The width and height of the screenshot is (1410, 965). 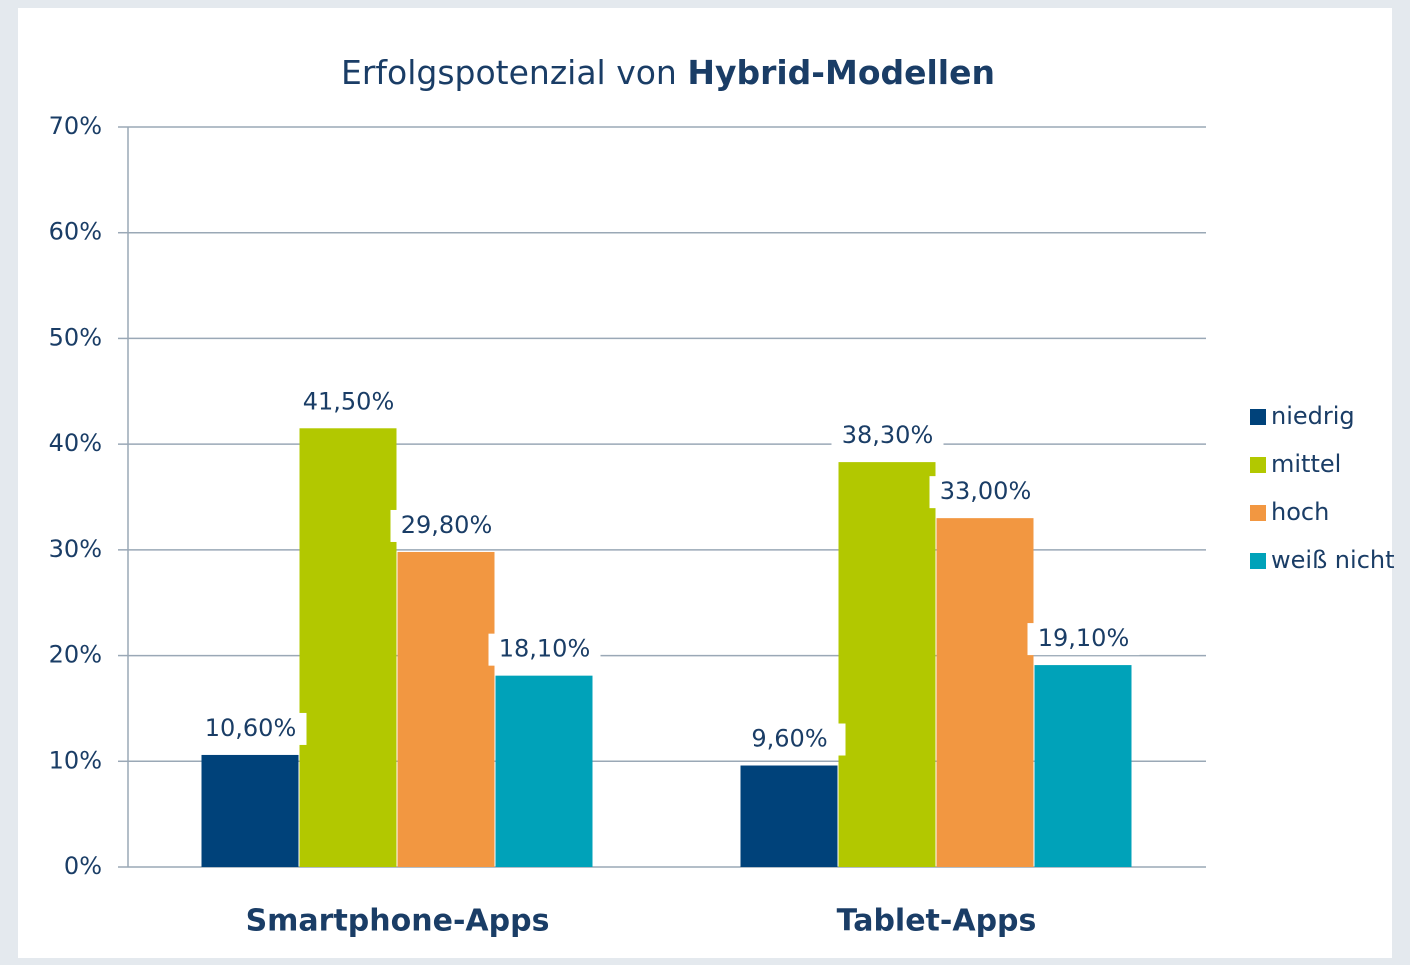 What do you see at coordinates (75, 126) in the screenshot?
I see `y-tick-label: 70%` at bounding box center [75, 126].